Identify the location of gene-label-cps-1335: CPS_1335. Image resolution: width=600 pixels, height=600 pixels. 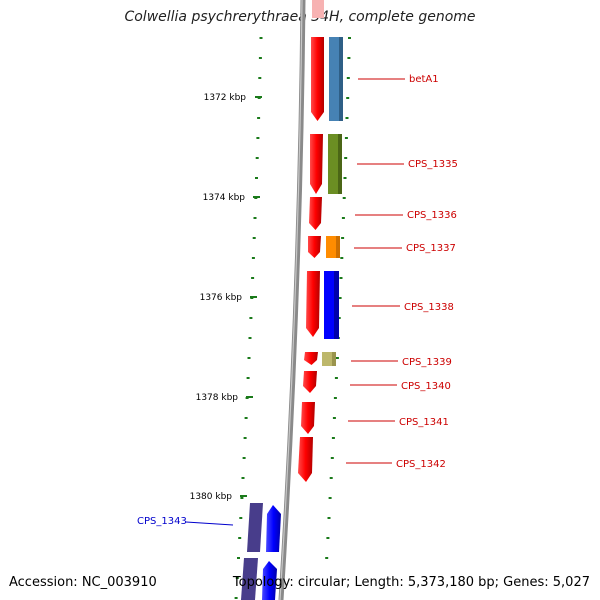
(433, 164).